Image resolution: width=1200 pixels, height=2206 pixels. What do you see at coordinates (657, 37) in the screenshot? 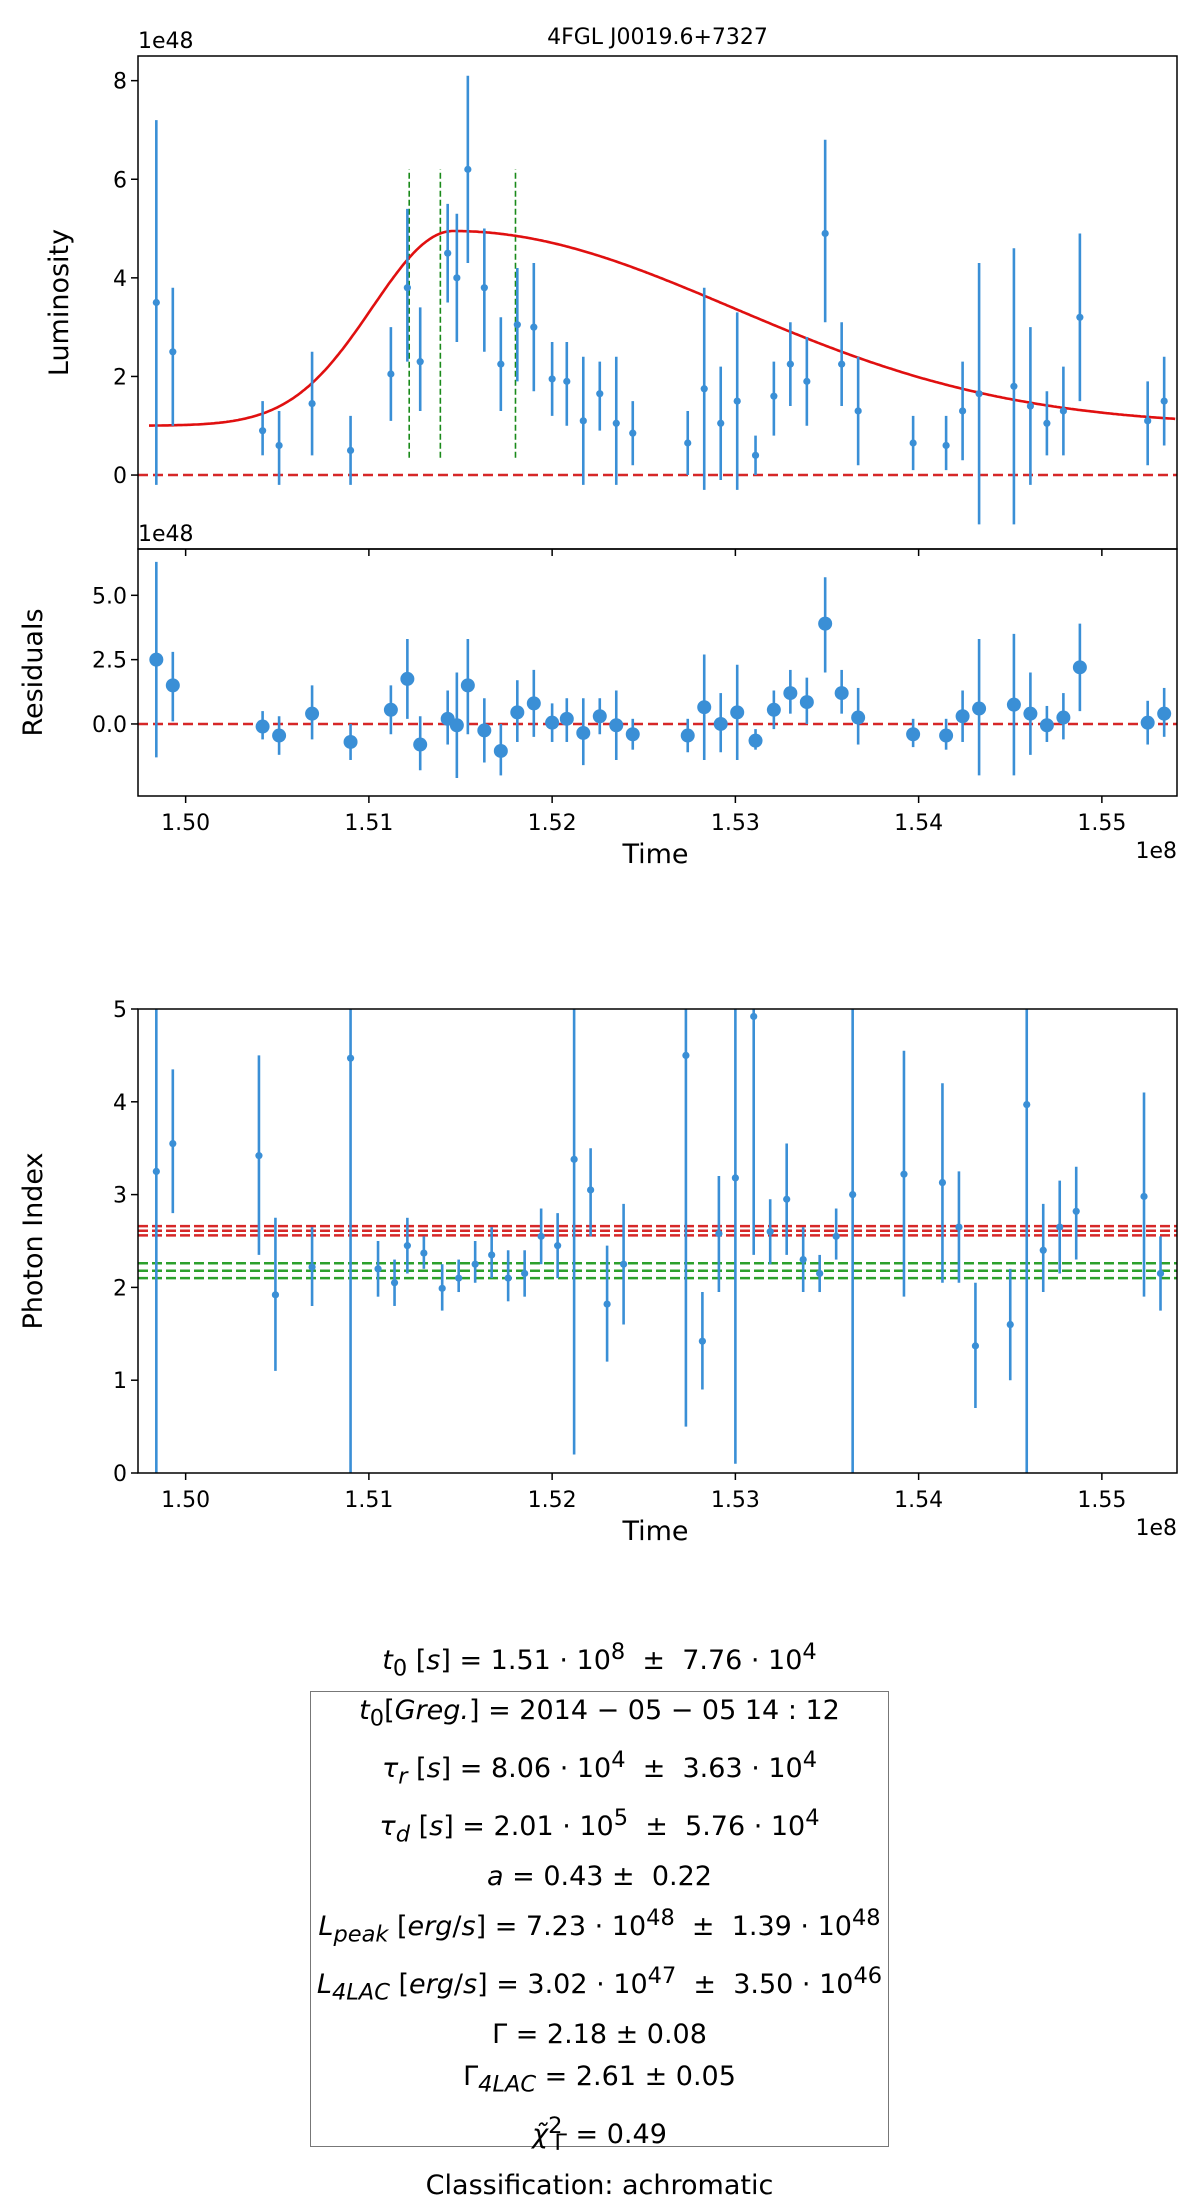
I see `chart-title: 4FGL J0019.6+7327` at bounding box center [657, 37].